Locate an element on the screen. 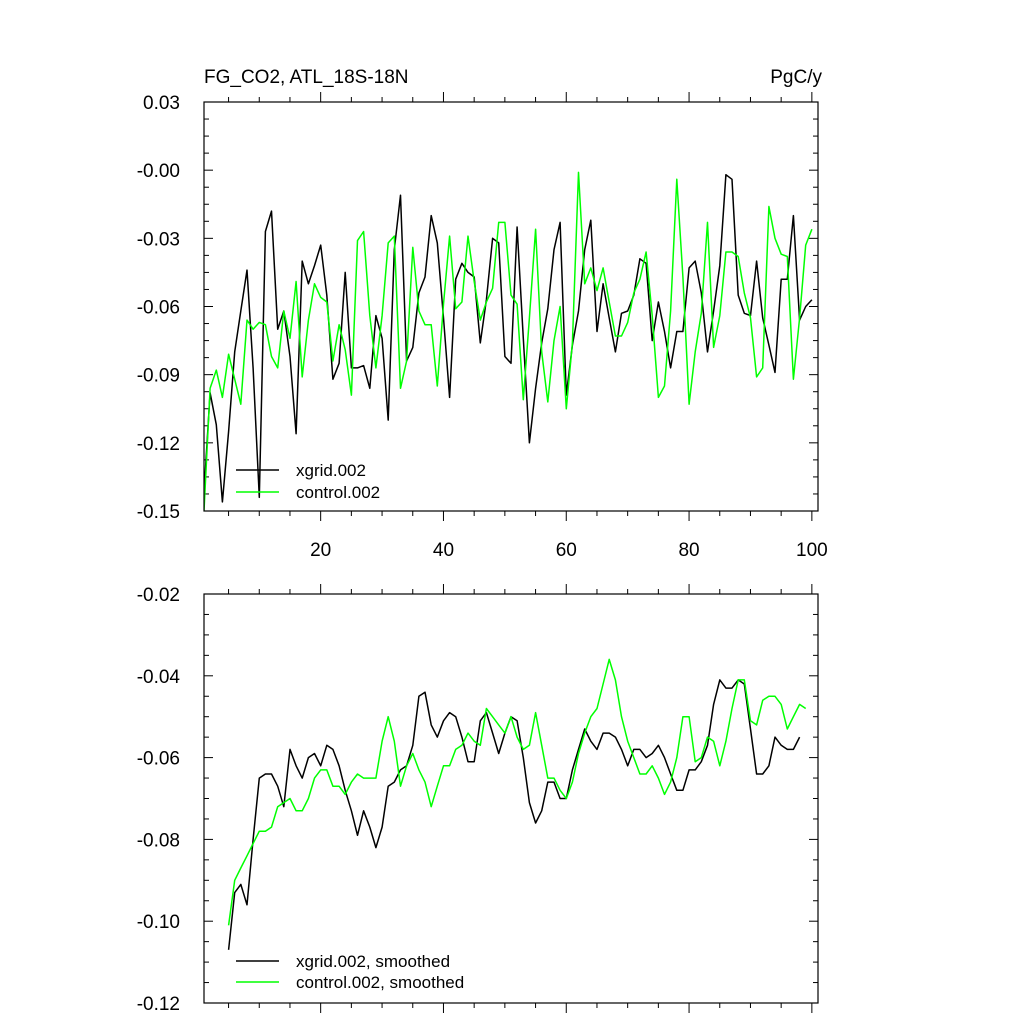 The image size is (1024, 1024). top-y-tick-label: -0.15 is located at coordinates (158, 512).